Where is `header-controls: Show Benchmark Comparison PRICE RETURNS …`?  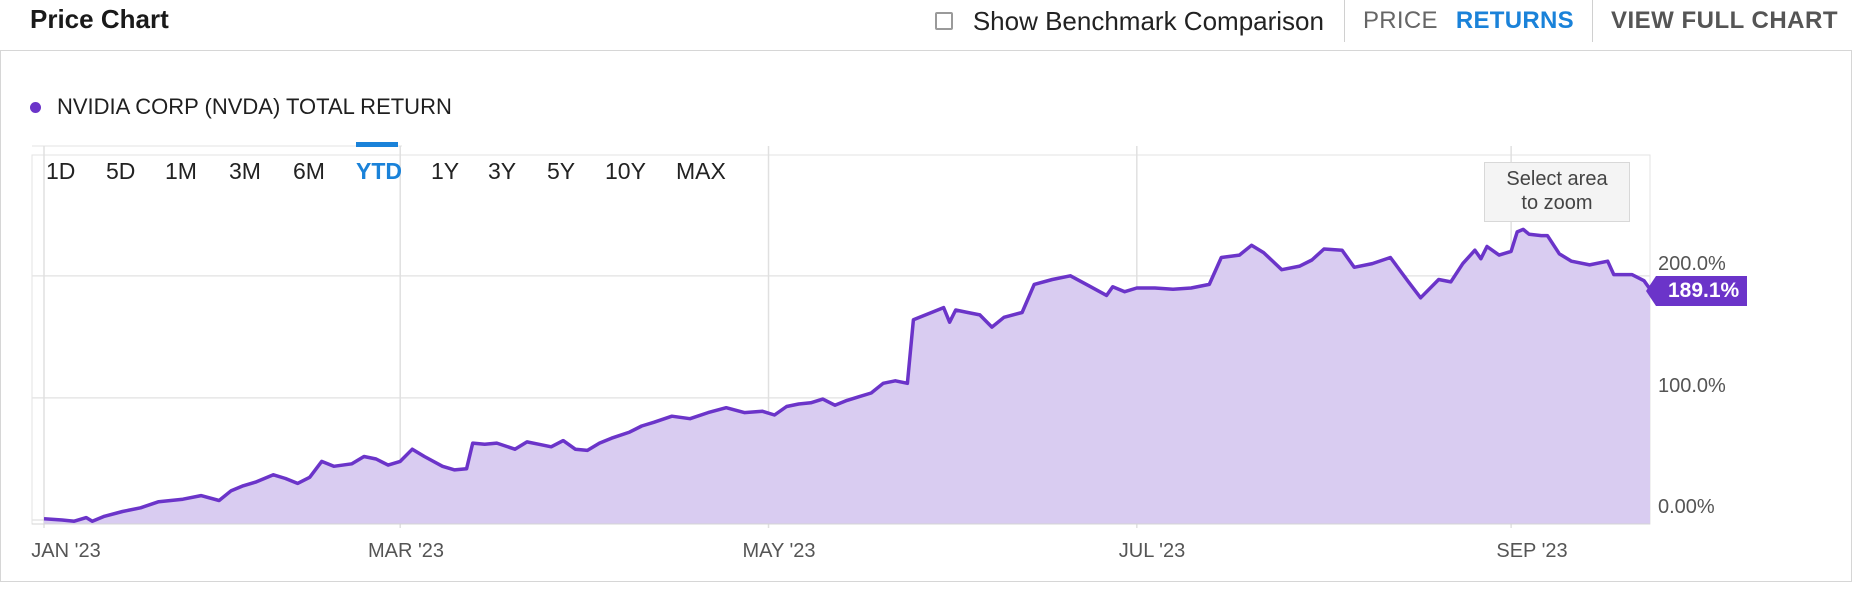
header-controls: Show Benchmark Comparison PRICE RETURNS … is located at coordinates (1386, 21).